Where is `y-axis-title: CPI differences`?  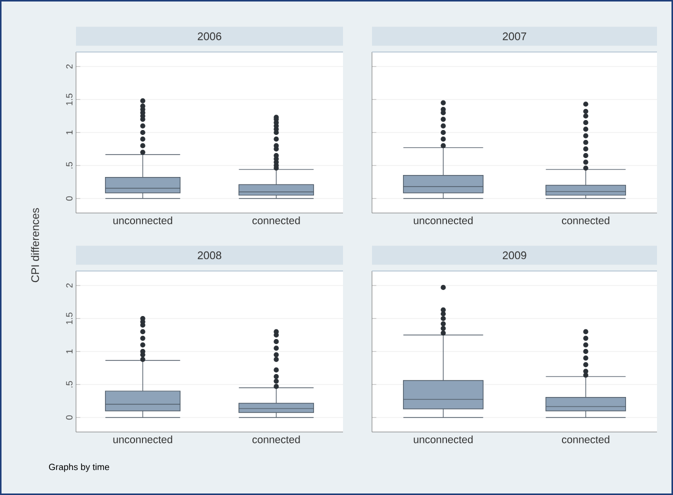
y-axis-title: CPI differences is located at coordinates (35, 245).